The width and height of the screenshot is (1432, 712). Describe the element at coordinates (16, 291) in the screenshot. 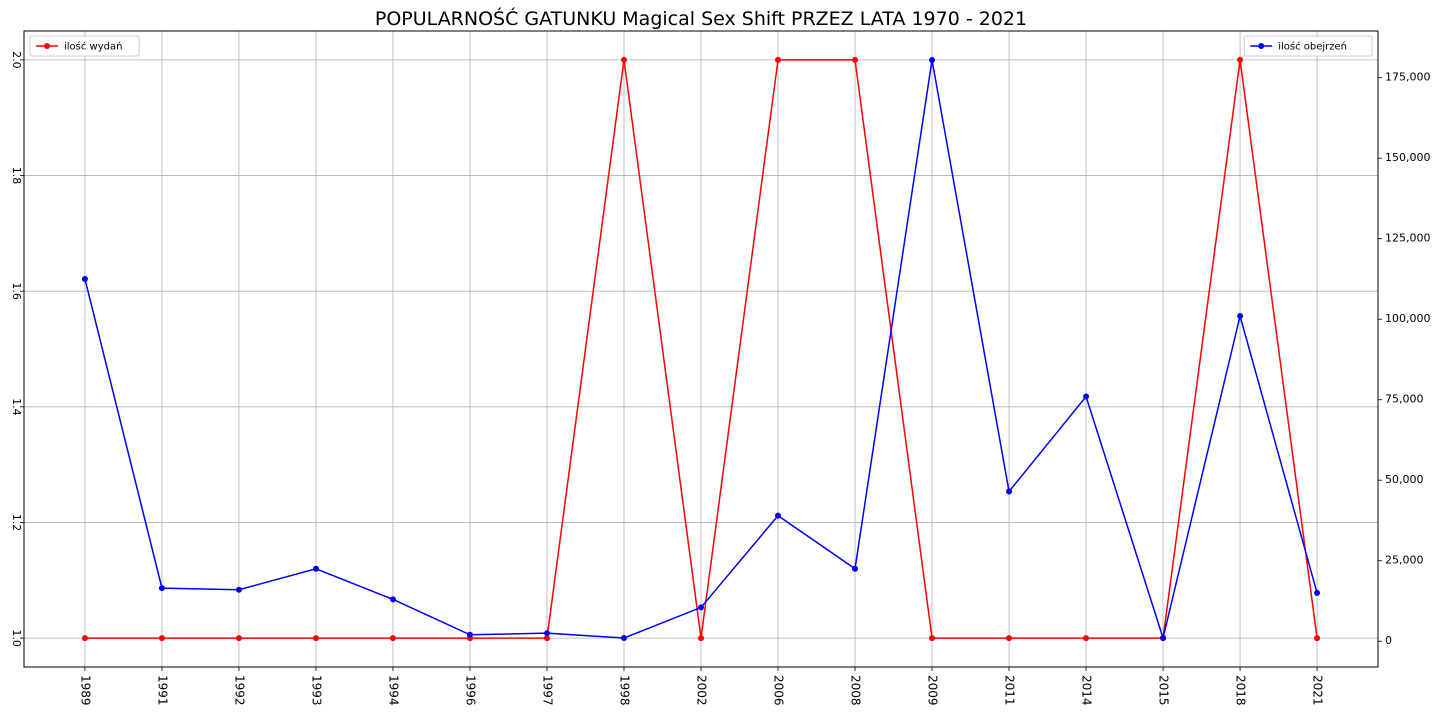

I see `y-left-tick-label: 1.6` at that location.